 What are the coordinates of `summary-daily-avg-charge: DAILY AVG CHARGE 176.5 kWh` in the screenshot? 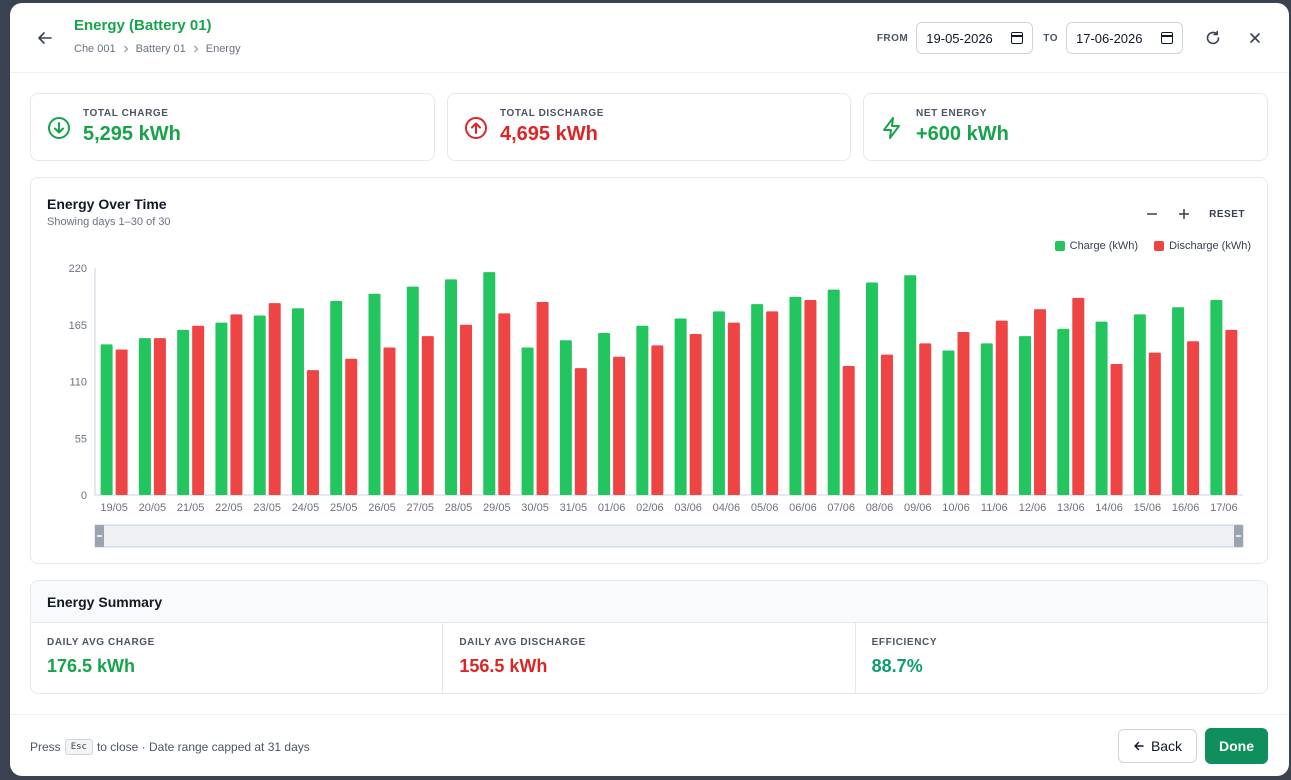 It's located at (237, 658).